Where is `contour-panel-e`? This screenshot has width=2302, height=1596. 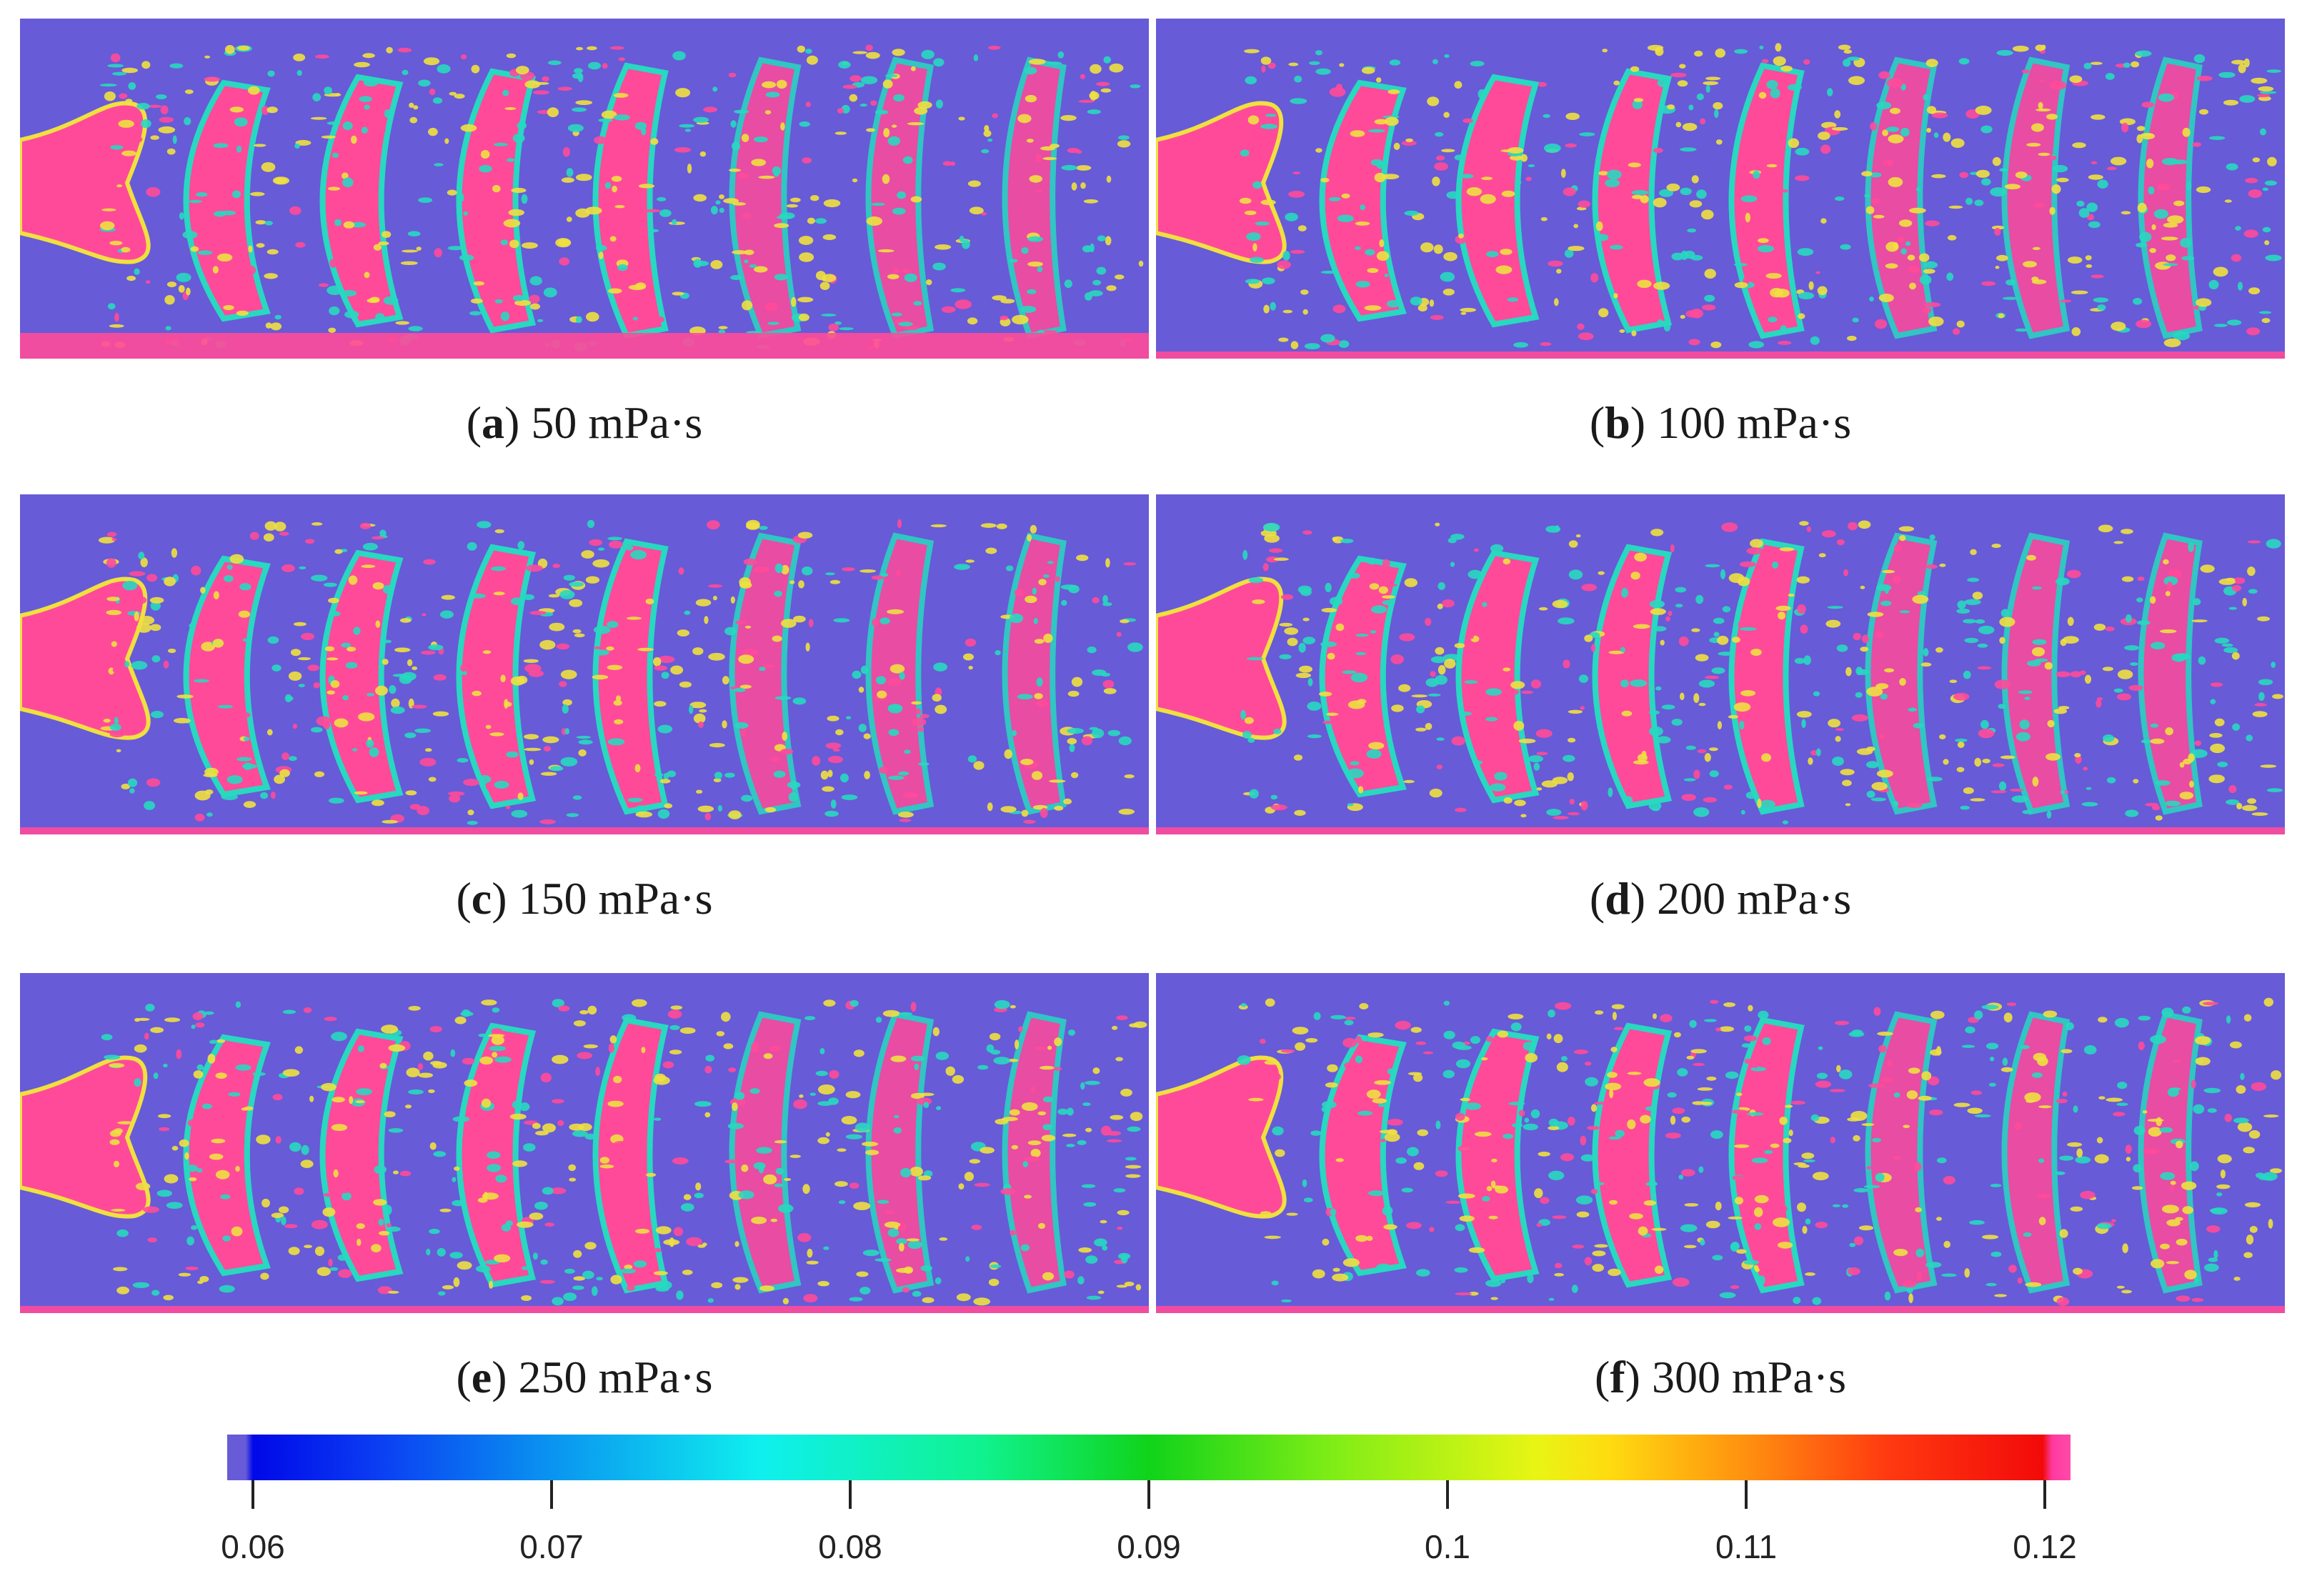 contour-panel-e is located at coordinates (584, 1143).